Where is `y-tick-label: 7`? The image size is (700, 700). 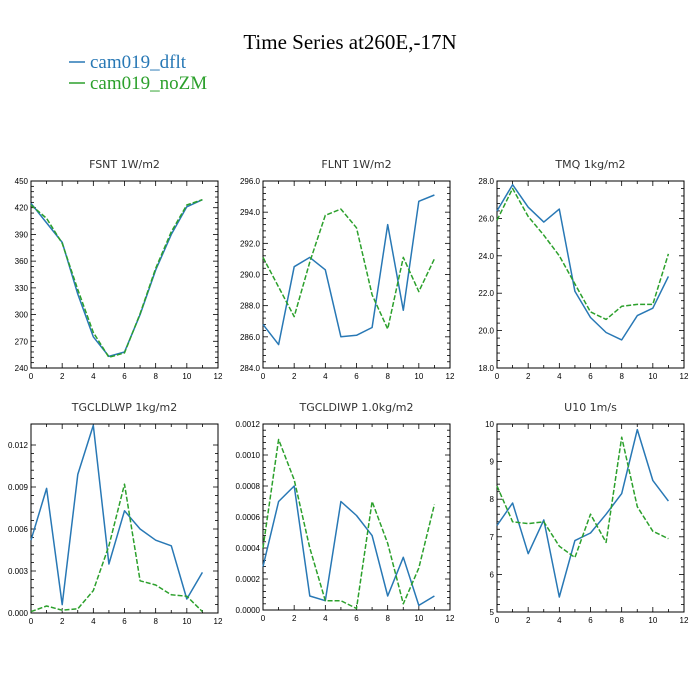
y-tick-label: 7 is located at coordinates (492, 537).